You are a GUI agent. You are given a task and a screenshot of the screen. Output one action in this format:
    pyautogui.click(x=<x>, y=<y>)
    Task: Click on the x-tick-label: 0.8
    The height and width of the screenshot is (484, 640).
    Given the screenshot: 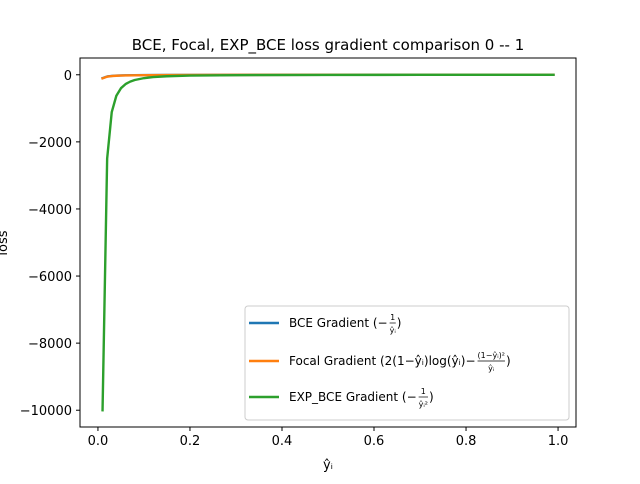 What is the action you would take?
    pyautogui.click(x=466, y=441)
    